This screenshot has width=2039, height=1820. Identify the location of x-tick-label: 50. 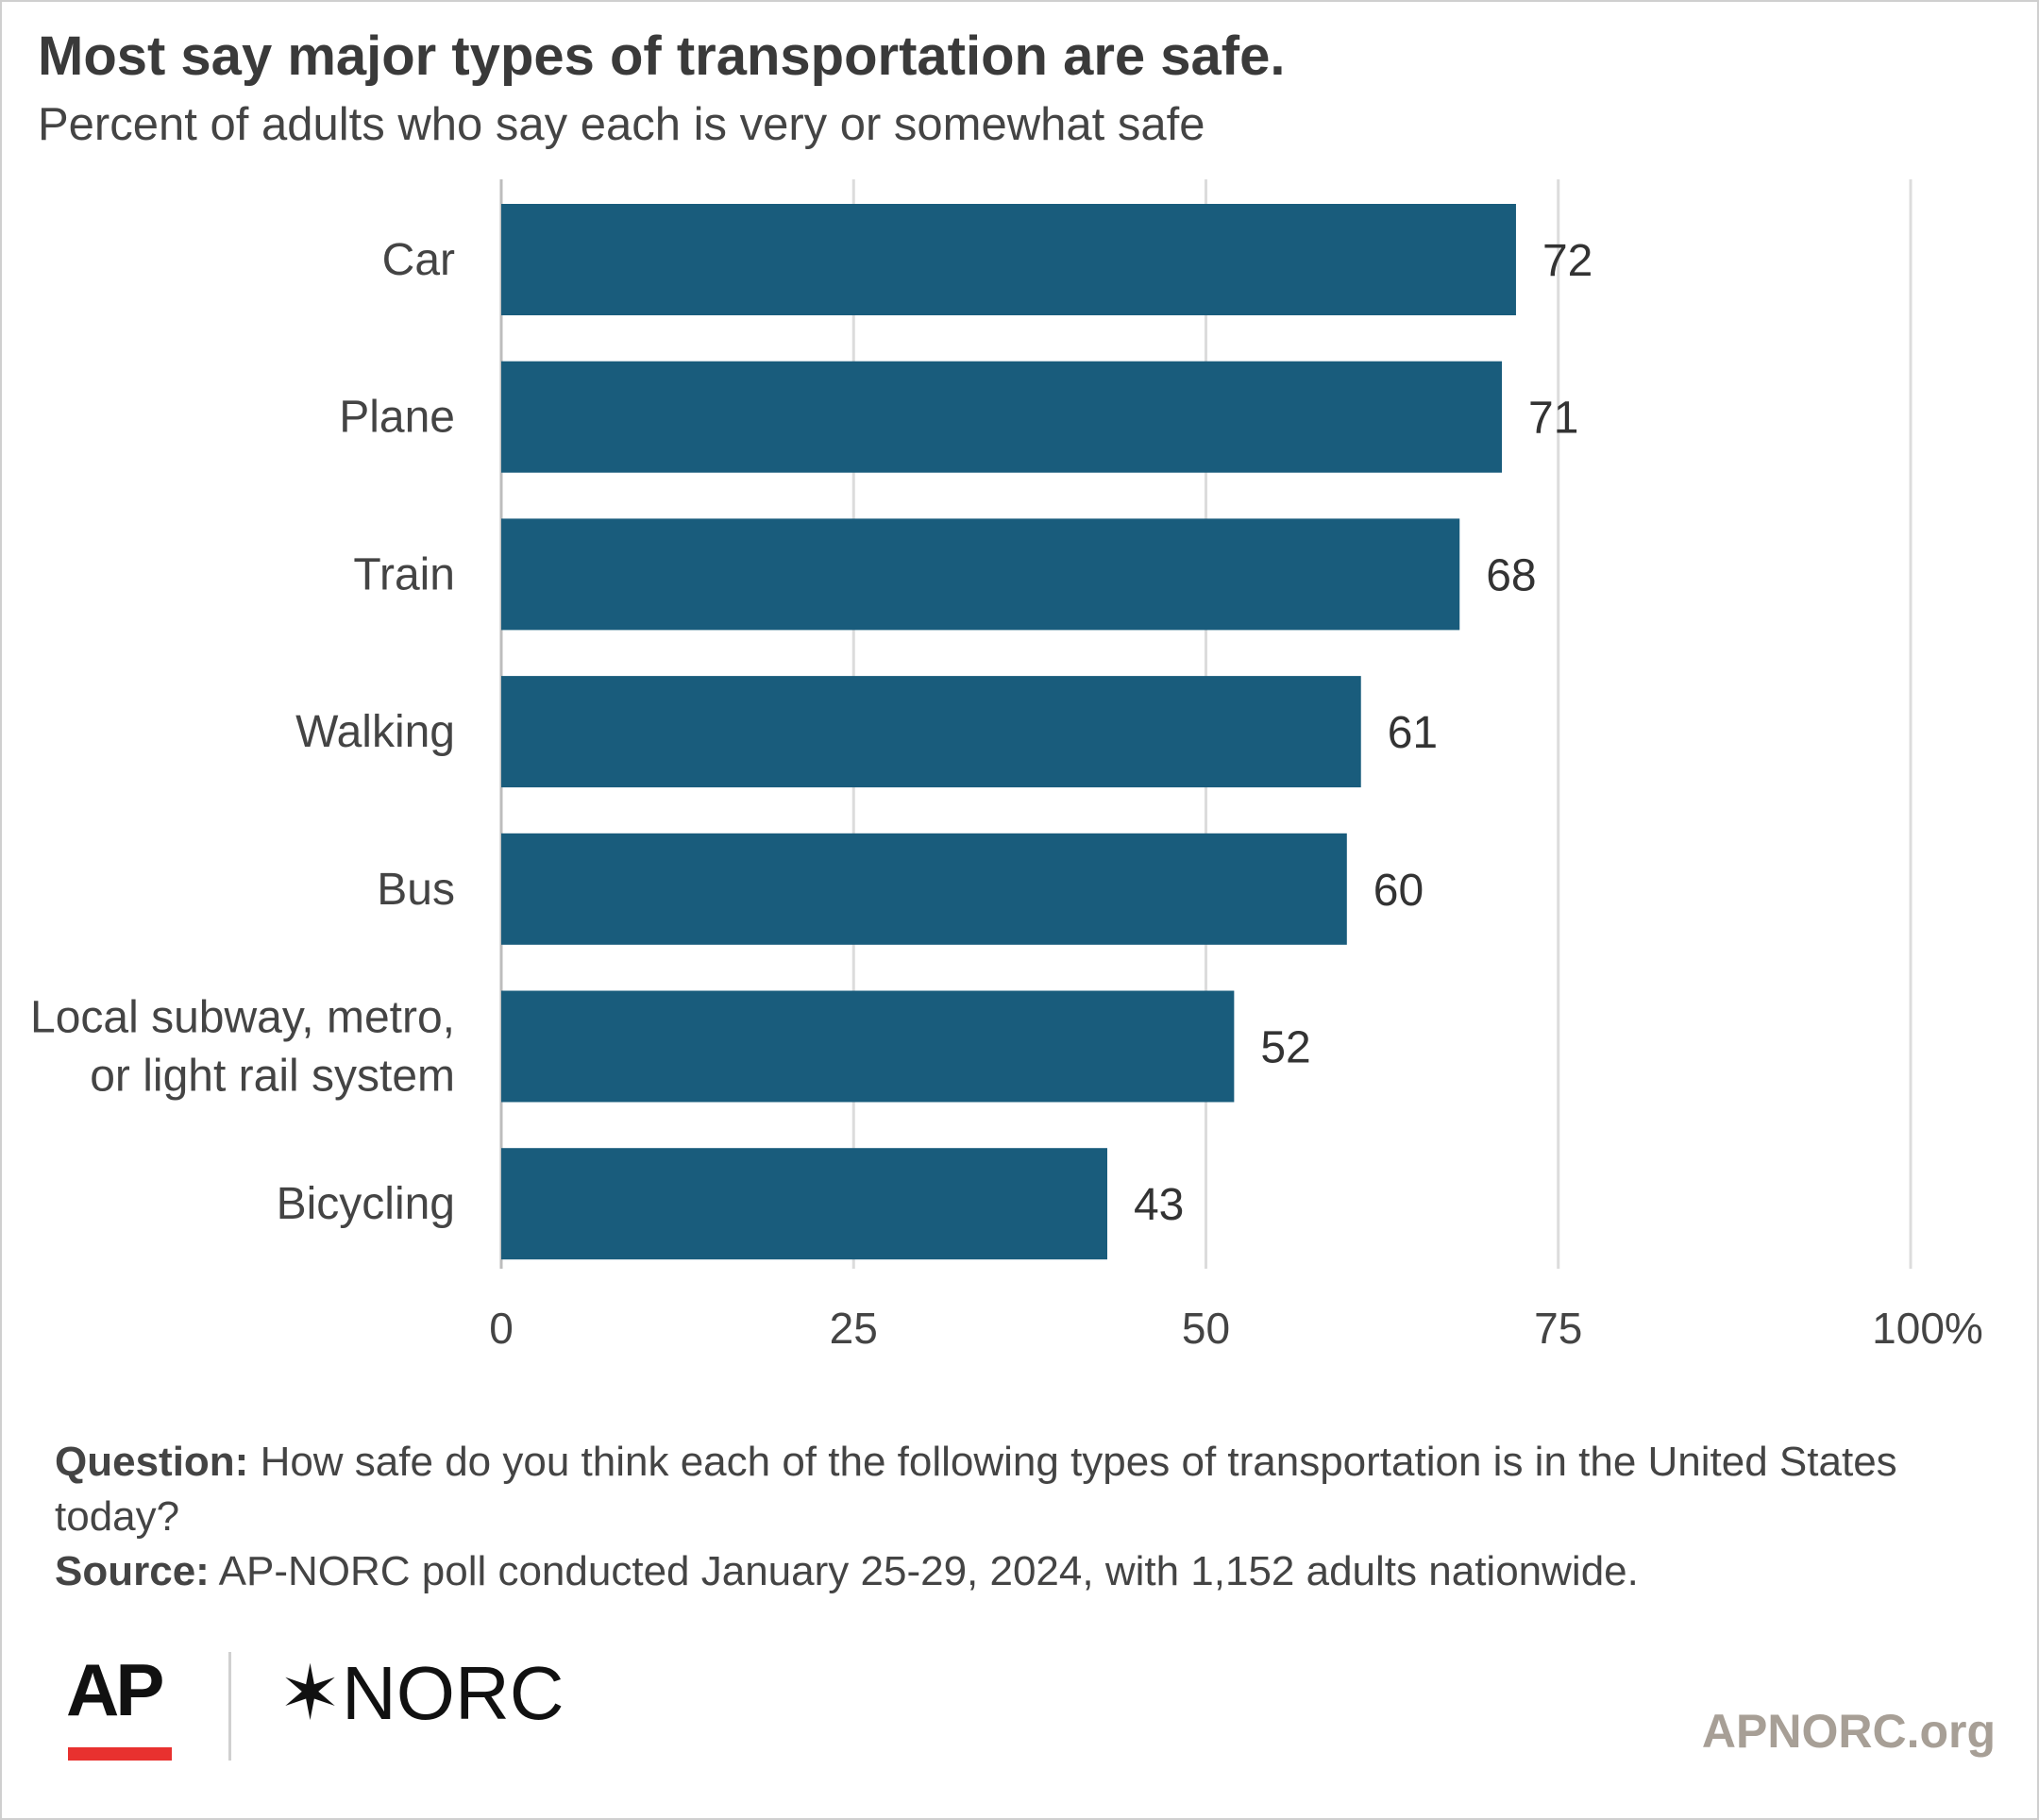
(1206, 1328).